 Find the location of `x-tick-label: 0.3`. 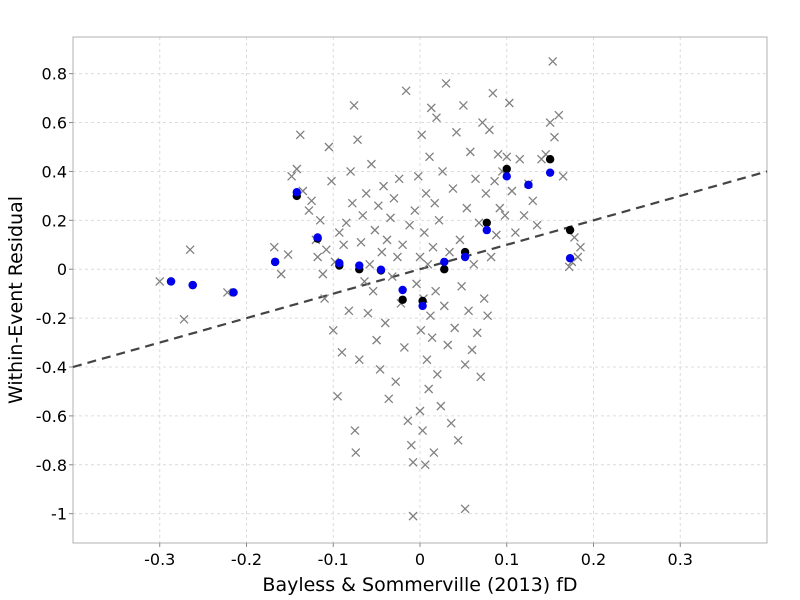

x-tick-label: 0.3 is located at coordinates (680, 559).